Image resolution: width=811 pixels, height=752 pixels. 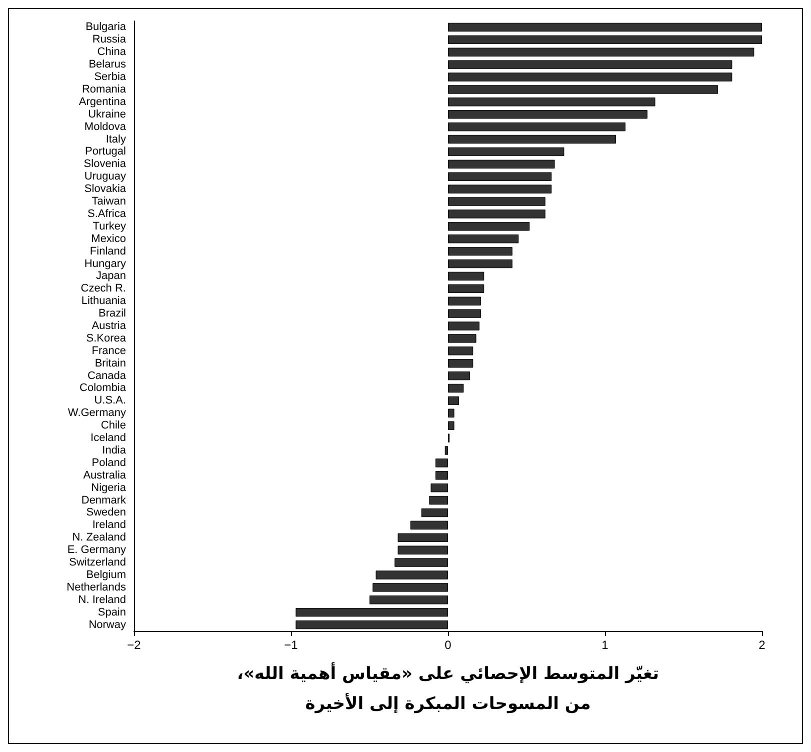 What do you see at coordinates (109, 40) in the screenshot?
I see `y-tick-label: Russia` at bounding box center [109, 40].